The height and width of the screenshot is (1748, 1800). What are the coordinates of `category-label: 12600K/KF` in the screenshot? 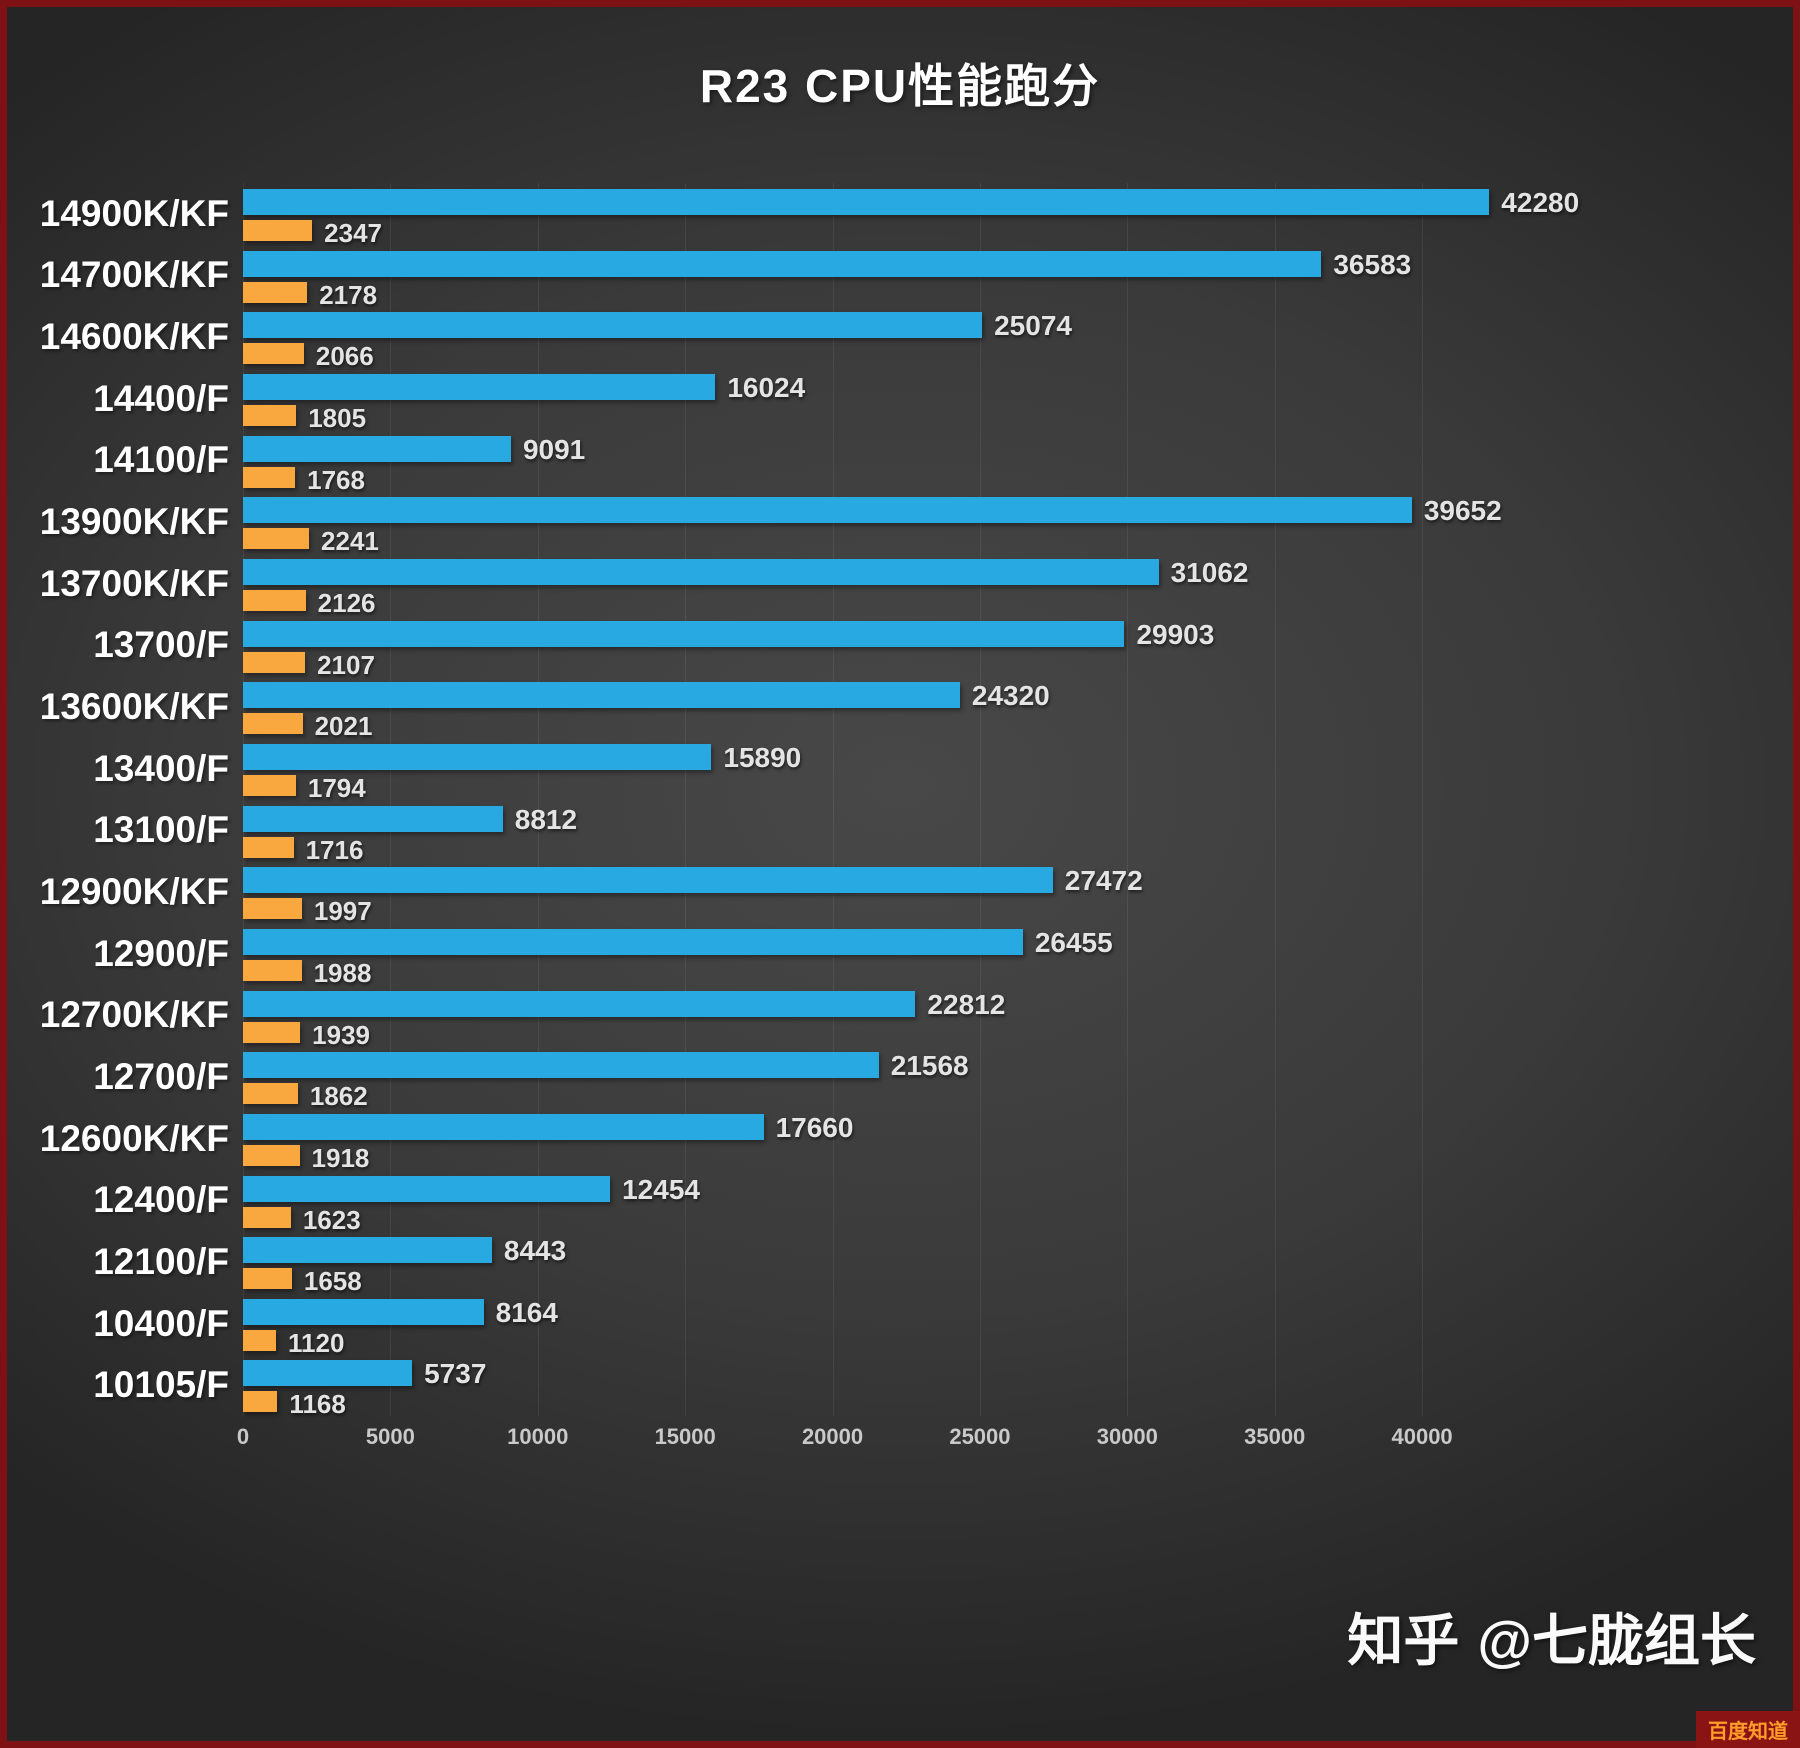 It's located at (134, 1138).